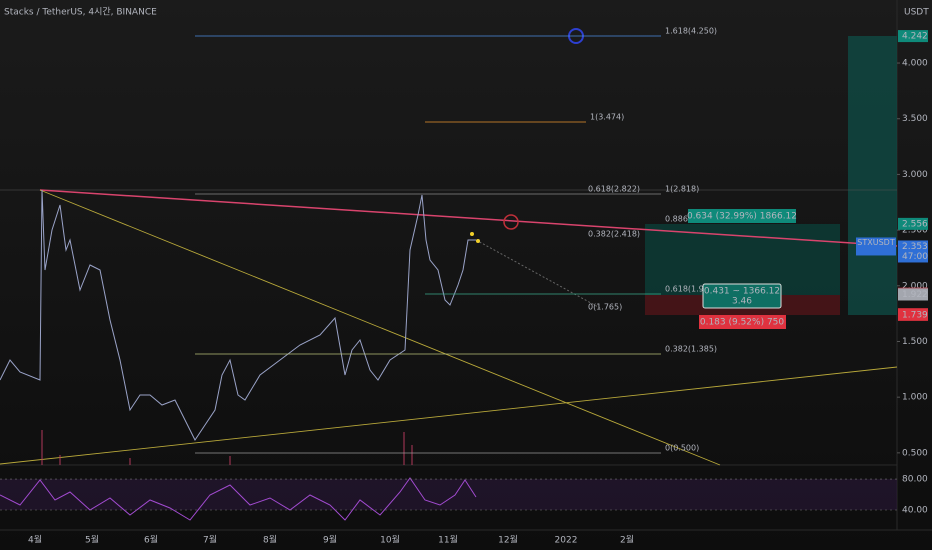 Image resolution: width=932 pixels, height=550 pixels. I want to click on y-tick-label: 2.000, so click(915, 286).